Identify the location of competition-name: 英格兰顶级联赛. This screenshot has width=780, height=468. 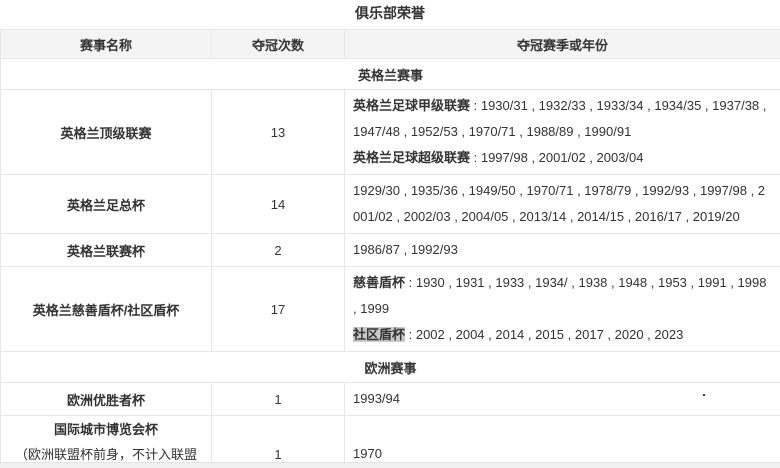
(106, 132).